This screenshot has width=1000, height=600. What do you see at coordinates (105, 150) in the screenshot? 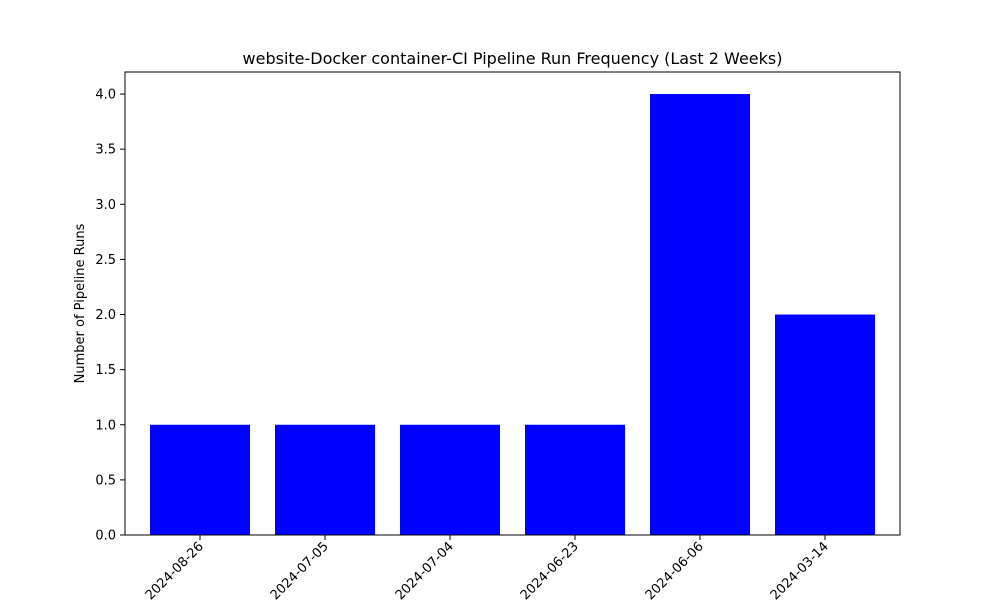
I see `y-tick-label: 3.5` at bounding box center [105, 150].